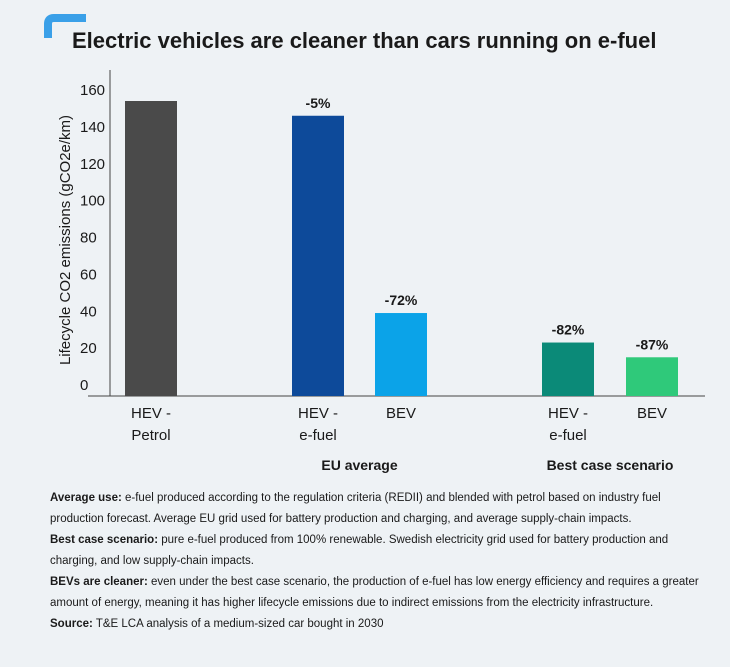  I want to click on bar-annotation: -5%, so click(318, 103).